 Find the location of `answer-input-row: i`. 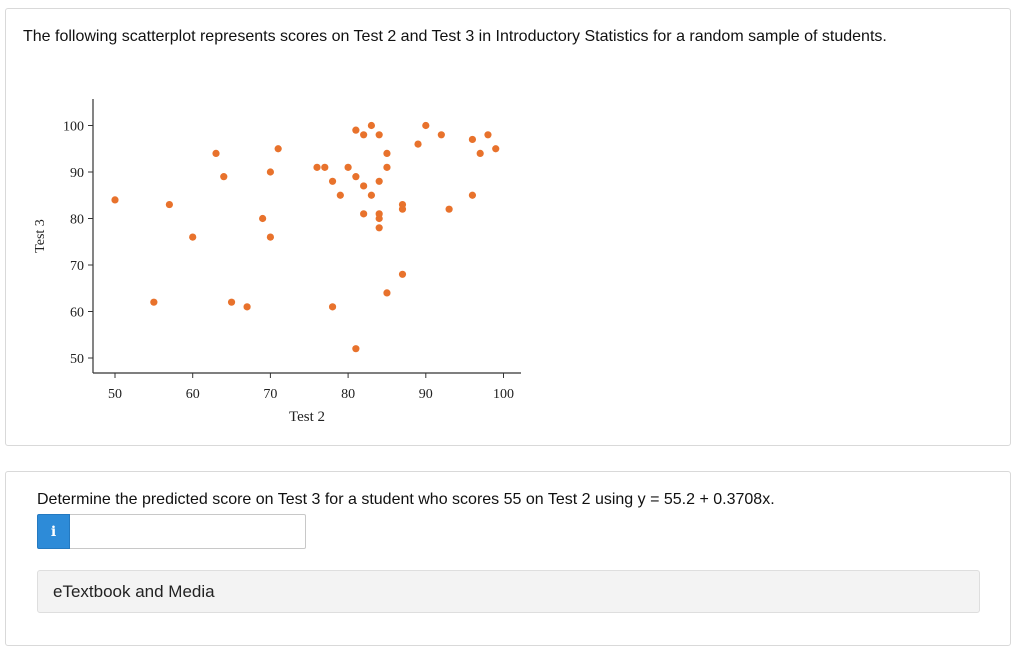

answer-input-row: i is located at coordinates (171, 531).